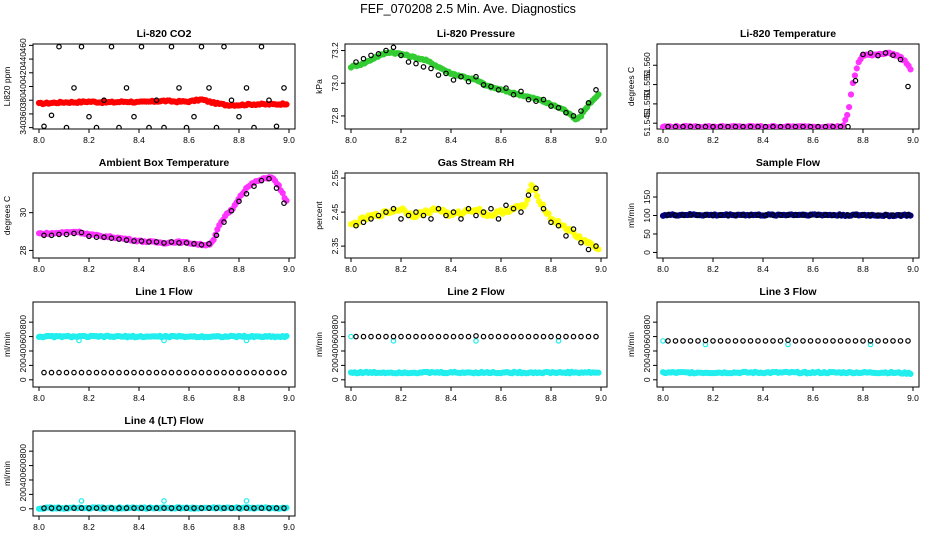 The image size is (936, 540). What do you see at coordinates (164, 163) in the screenshot?
I see `panel-title: Ambient Box Temperature` at bounding box center [164, 163].